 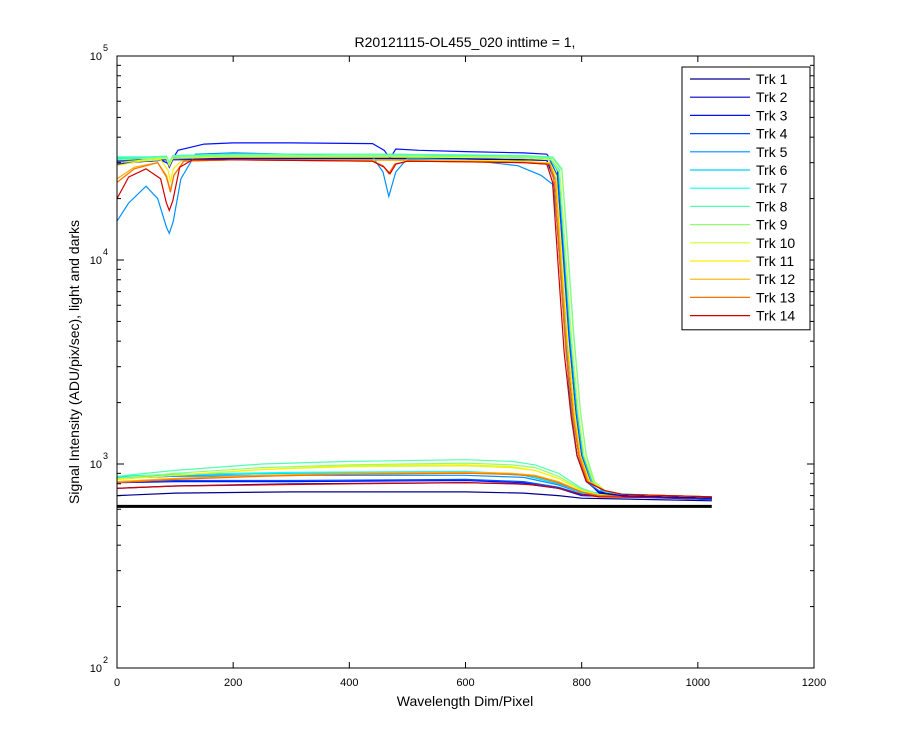 What do you see at coordinates (772, 79) in the screenshot?
I see `legend-label-trk-1: Trk 1` at bounding box center [772, 79].